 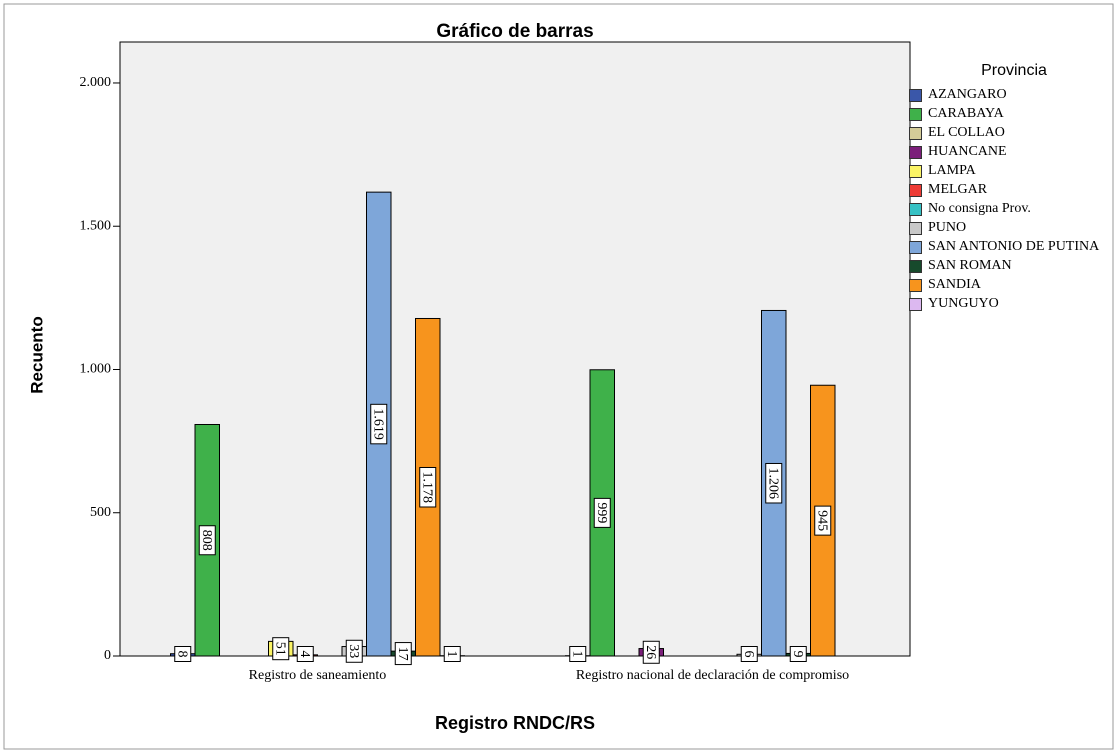 I want to click on data-label: 6, so click(x=749, y=654).